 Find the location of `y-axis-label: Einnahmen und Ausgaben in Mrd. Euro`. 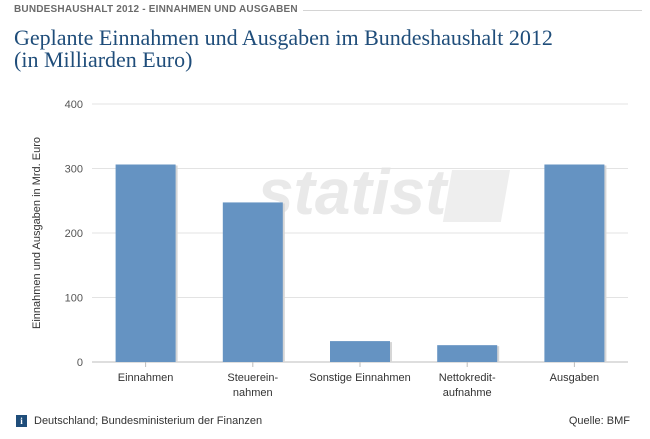

y-axis-label: Einnahmen und Ausgaben in Mrd. Euro is located at coordinates (37, 233).